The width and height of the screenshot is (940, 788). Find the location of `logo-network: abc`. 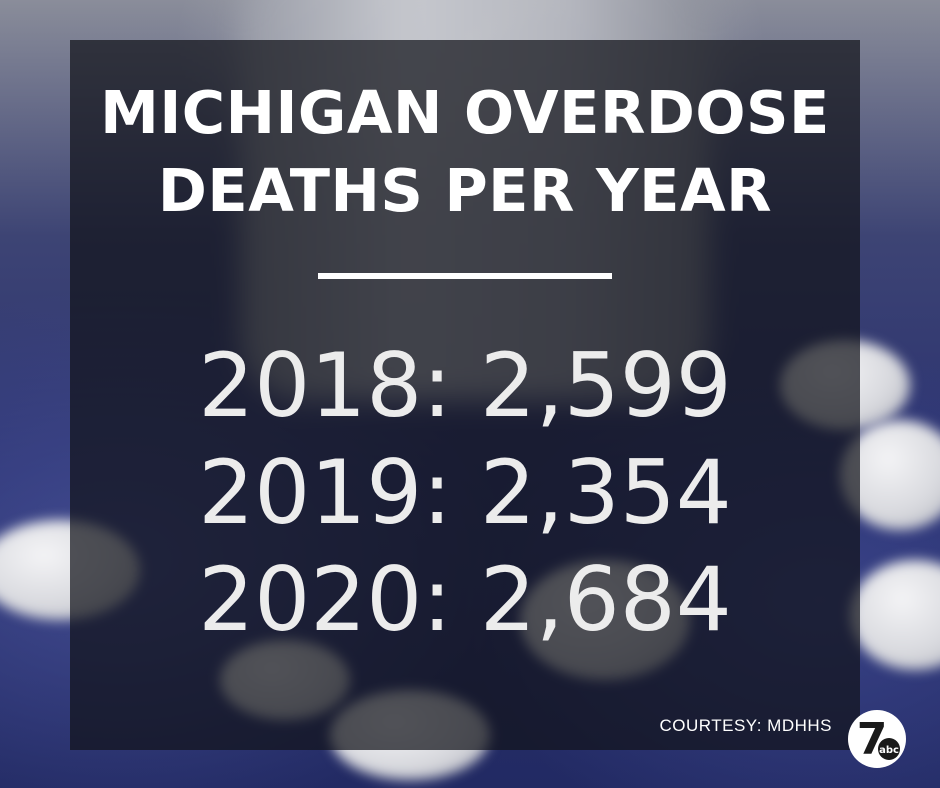

logo-network: abc is located at coordinates (889, 750).